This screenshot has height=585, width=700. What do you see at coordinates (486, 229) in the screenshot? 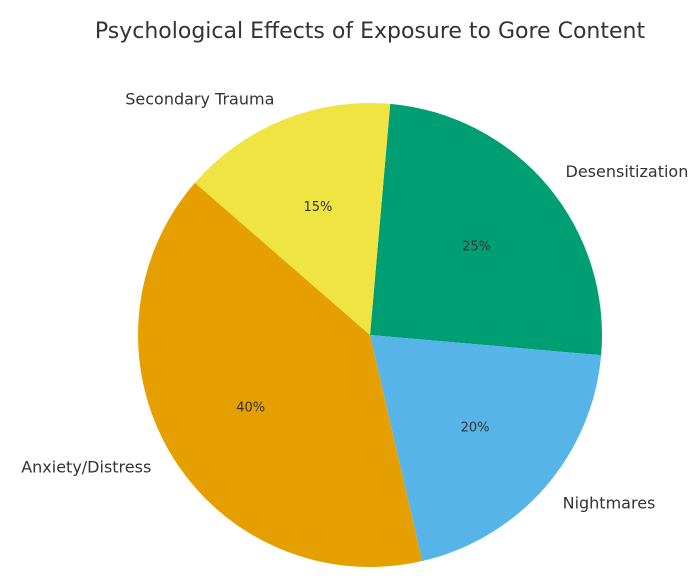
I see `pie-slice-desensitization` at bounding box center [486, 229].